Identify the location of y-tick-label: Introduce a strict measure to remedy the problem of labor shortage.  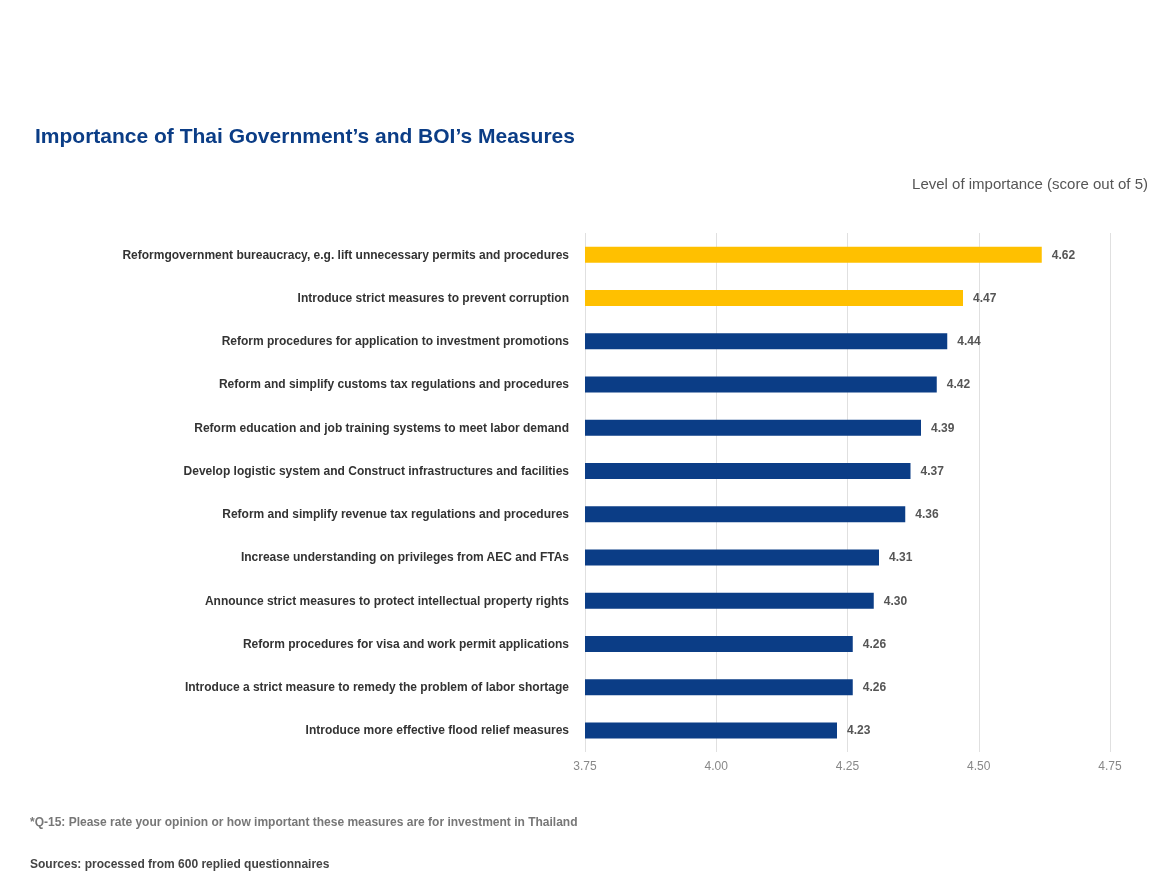
(377, 687).